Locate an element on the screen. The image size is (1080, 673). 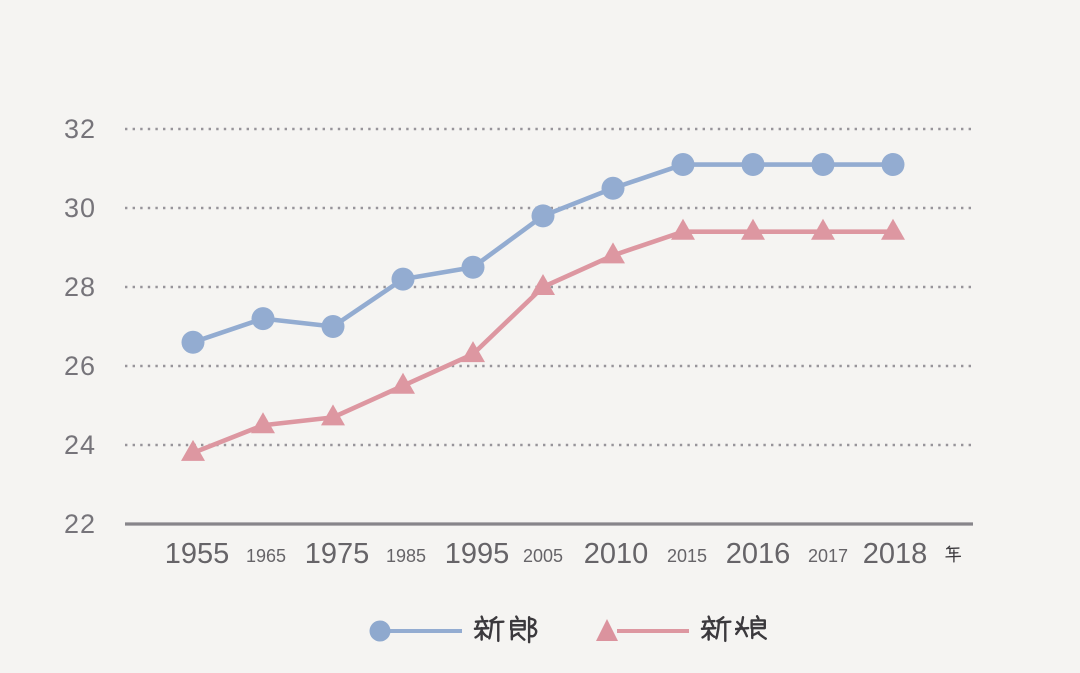
x-axis-tick-1955: 1955 is located at coordinates (197, 554).